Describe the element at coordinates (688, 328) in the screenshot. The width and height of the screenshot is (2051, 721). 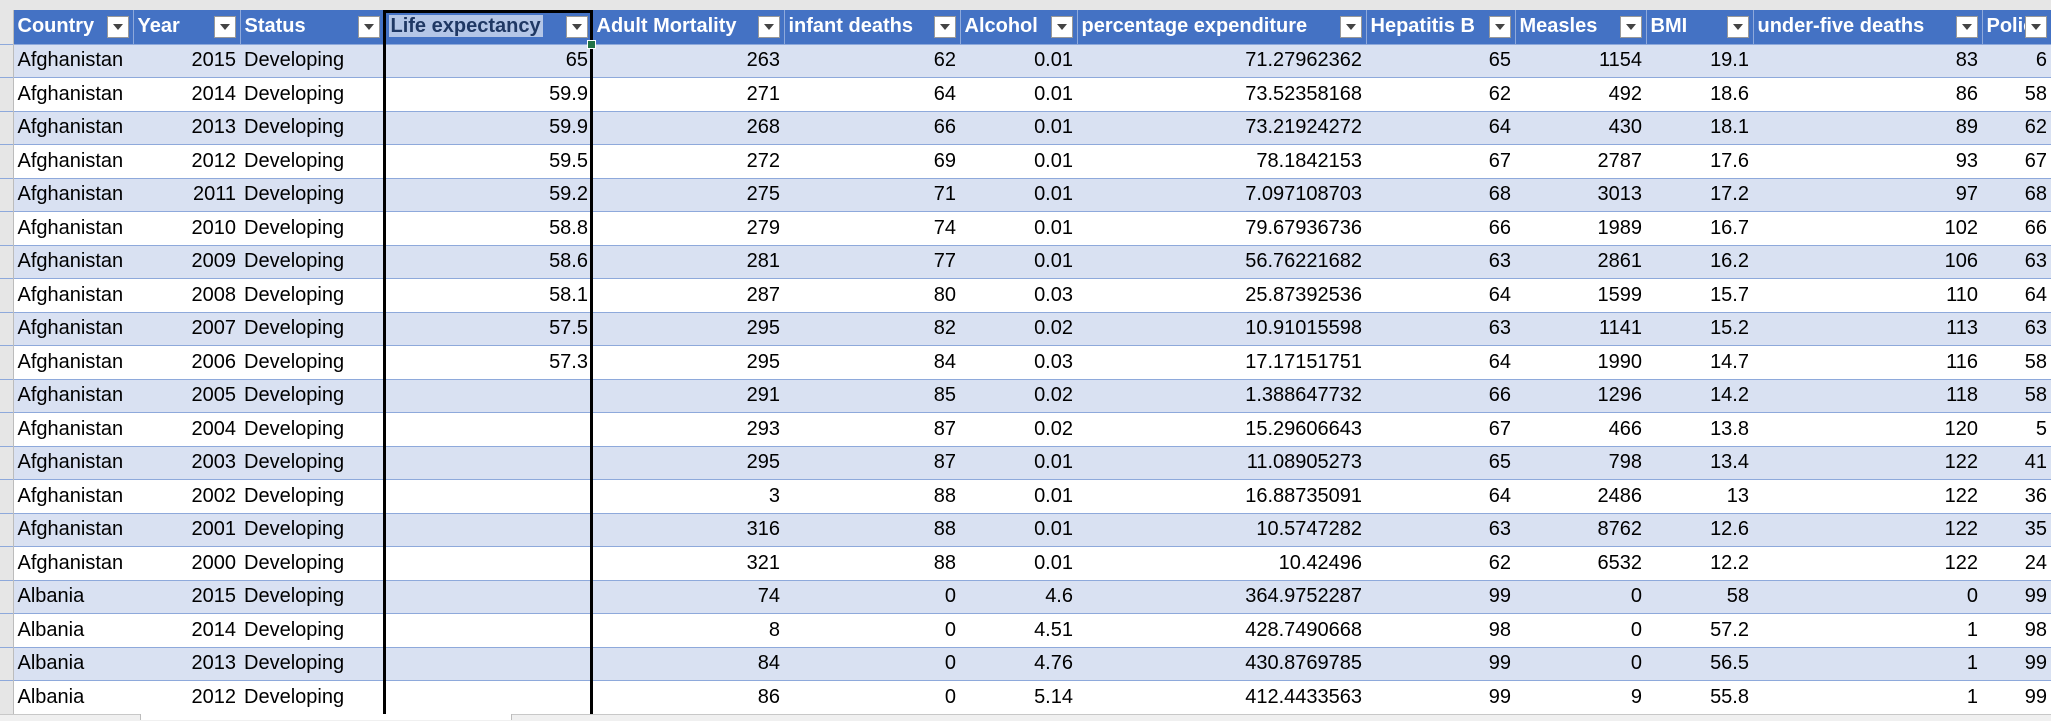
I see `cell: 295` at that location.